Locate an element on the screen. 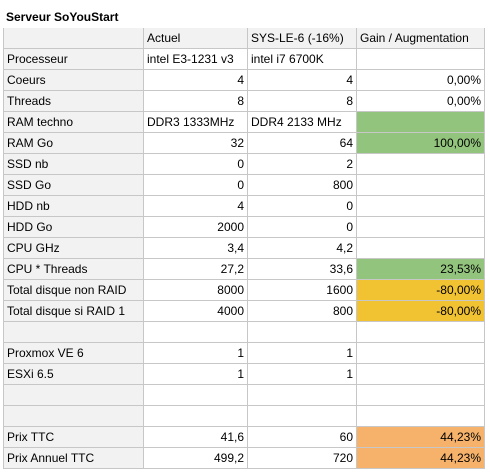 This screenshot has width=490, height=476. row-label-cell: HDD nb is located at coordinates (73, 206).